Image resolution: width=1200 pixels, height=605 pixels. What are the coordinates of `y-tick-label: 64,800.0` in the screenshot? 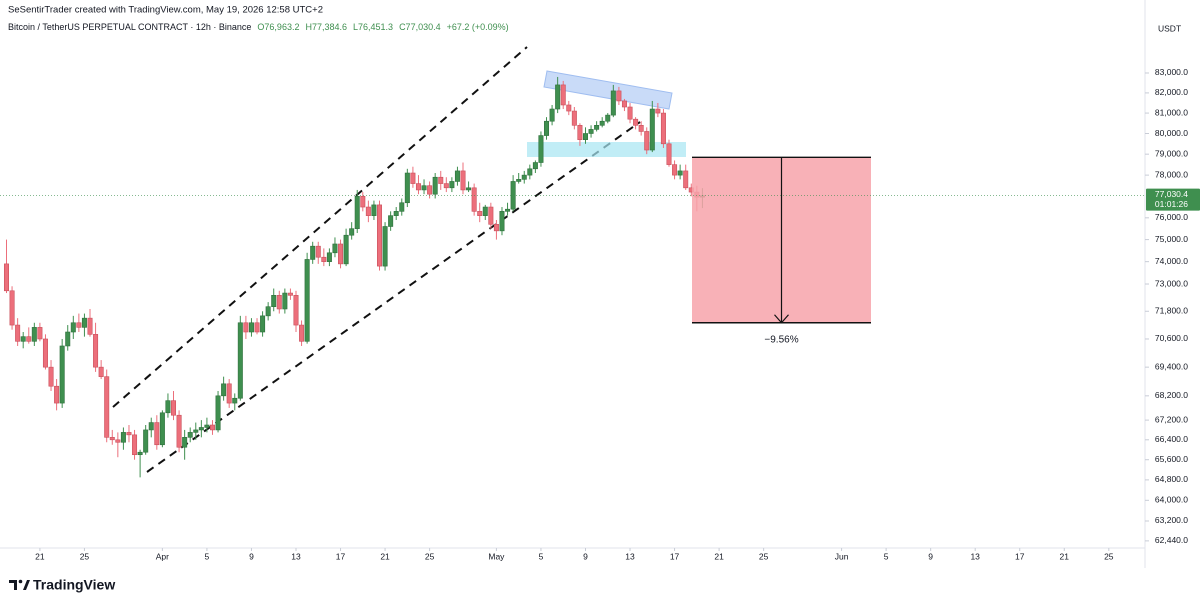 It's located at (1171, 479).